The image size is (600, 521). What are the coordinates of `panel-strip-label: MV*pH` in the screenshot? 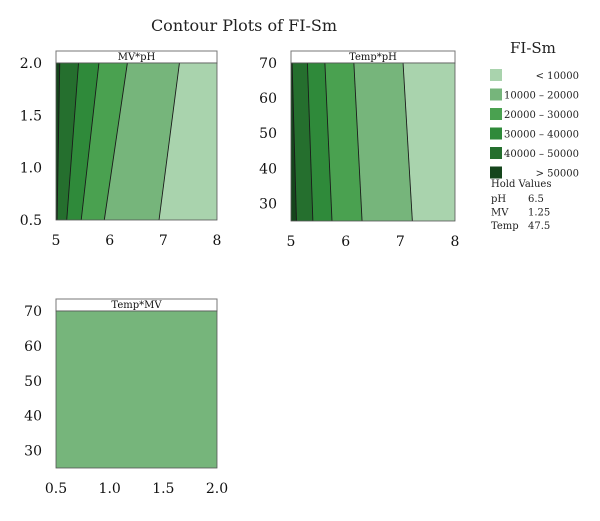 It's located at (137, 57).